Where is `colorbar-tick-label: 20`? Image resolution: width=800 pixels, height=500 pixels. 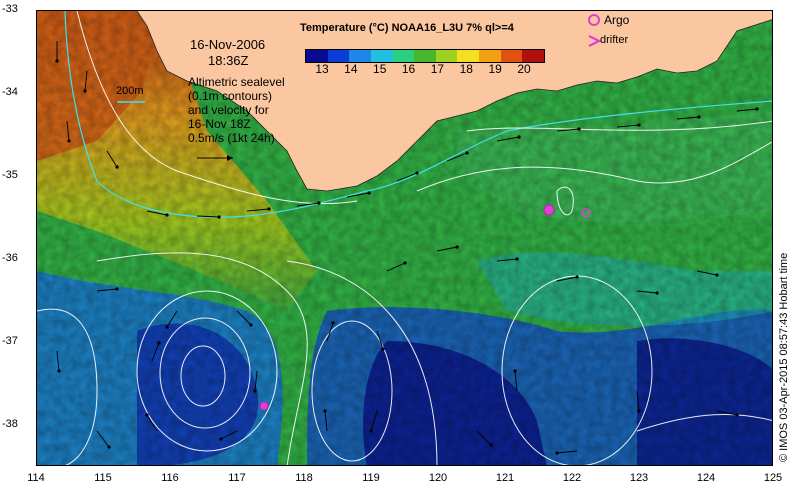
colorbar-tick-label: 20 is located at coordinates (524, 69).